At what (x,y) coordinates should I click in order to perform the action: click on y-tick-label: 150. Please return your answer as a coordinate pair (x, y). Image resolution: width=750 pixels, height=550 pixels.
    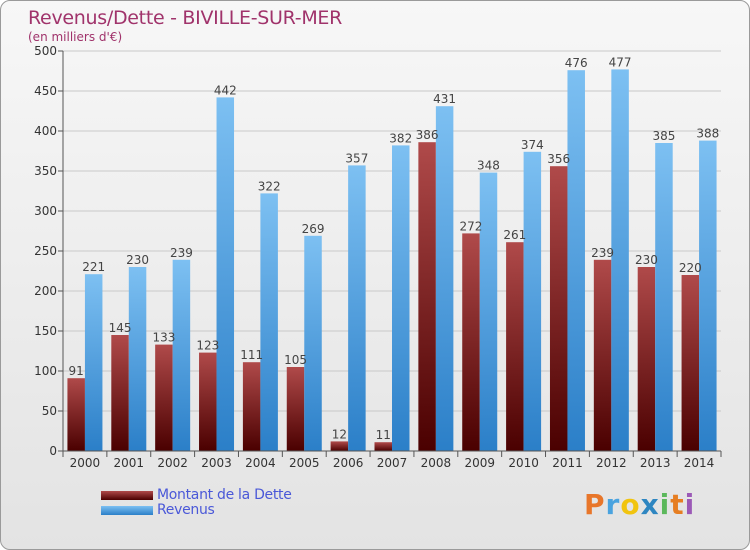
    Looking at the image, I should click on (45, 331).